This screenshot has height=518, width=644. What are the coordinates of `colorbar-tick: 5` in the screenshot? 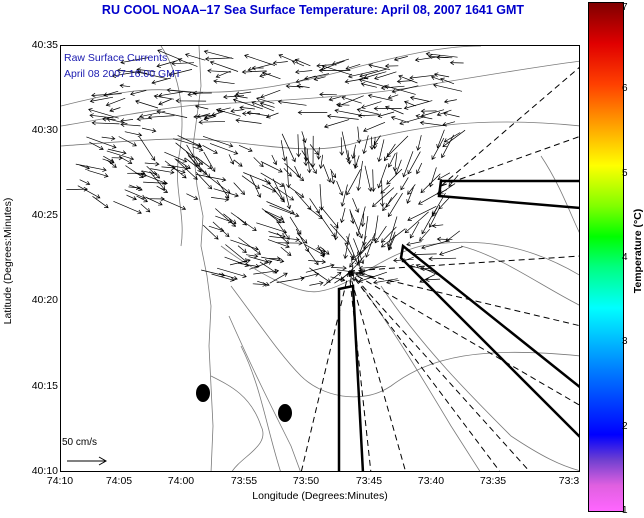 It's located at (625, 173).